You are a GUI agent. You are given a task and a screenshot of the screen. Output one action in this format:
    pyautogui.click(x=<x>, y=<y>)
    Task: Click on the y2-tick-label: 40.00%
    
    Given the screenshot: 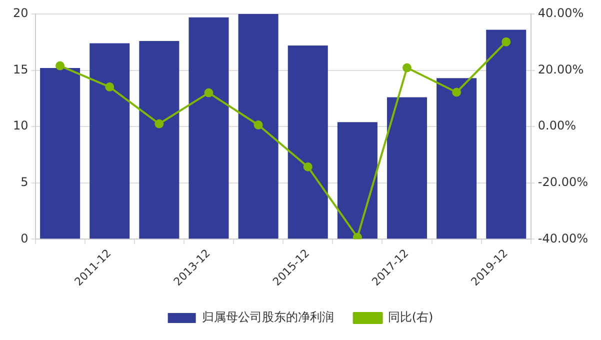 What is the action you would take?
    pyautogui.click(x=561, y=13)
    